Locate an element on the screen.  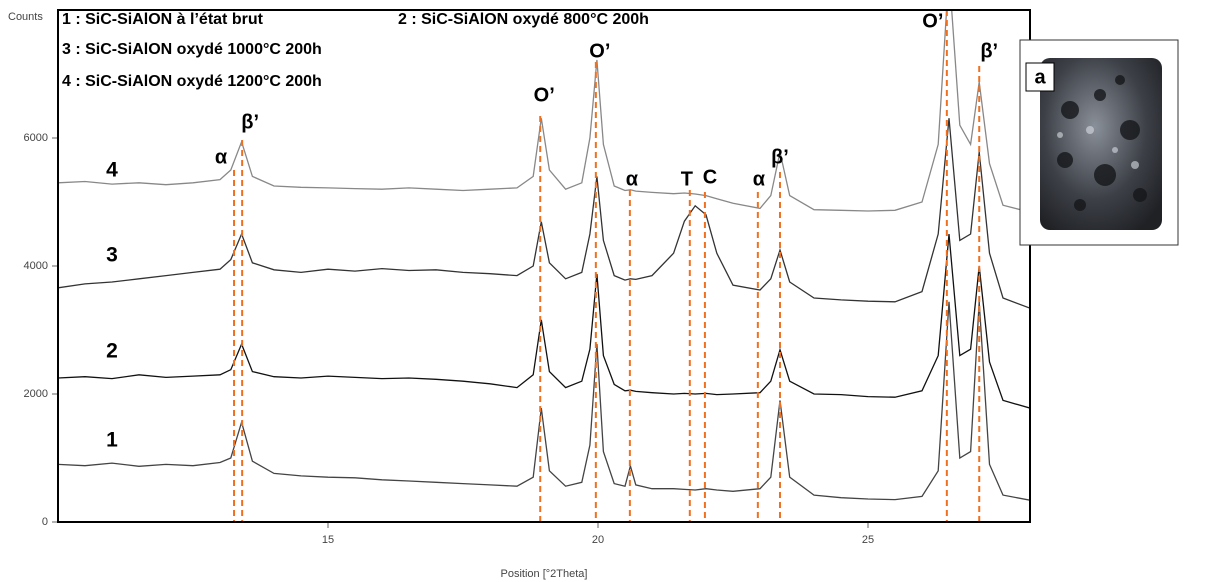
x-tick-label: 20 is located at coordinates (598, 540).